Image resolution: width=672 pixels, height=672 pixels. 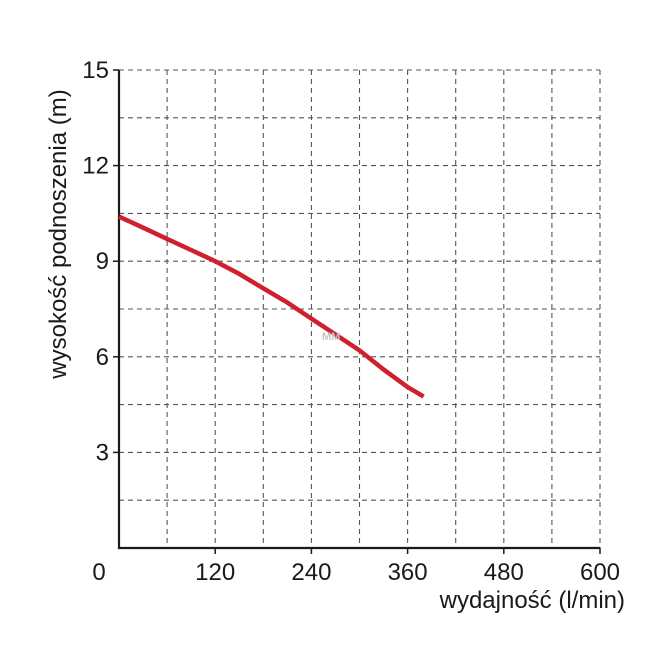 What do you see at coordinates (532, 600) in the screenshot?
I see `x-axis-title: wydajność (l/min)` at bounding box center [532, 600].